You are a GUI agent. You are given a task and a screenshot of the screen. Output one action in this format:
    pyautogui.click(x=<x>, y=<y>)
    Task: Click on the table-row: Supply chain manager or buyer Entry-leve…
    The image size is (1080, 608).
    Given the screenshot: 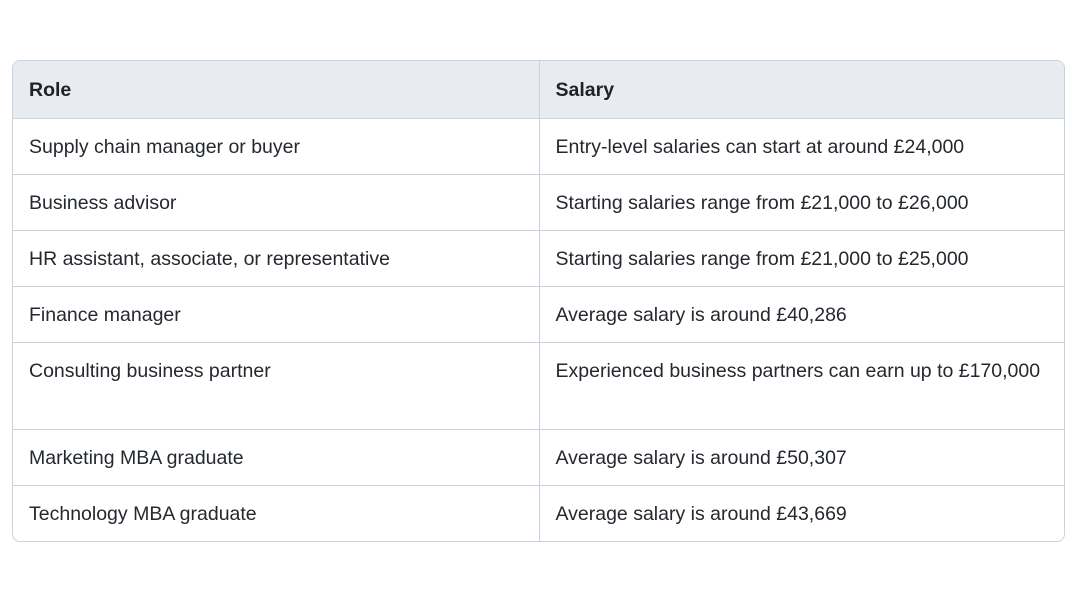 What is the action you would take?
    pyautogui.click(x=538, y=146)
    